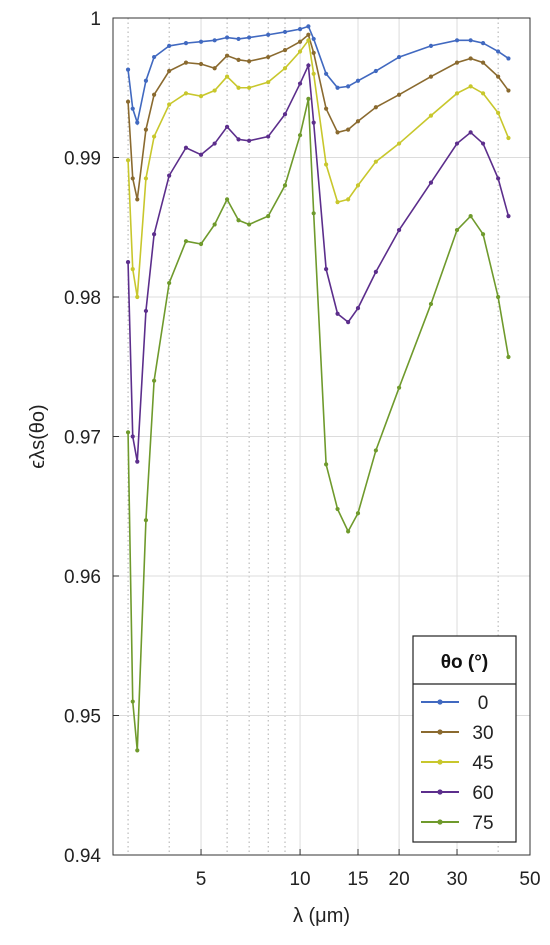  What do you see at coordinates (82, 438) in the screenshot?
I see `y-tick-label: 0.97` at bounding box center [82, 438].